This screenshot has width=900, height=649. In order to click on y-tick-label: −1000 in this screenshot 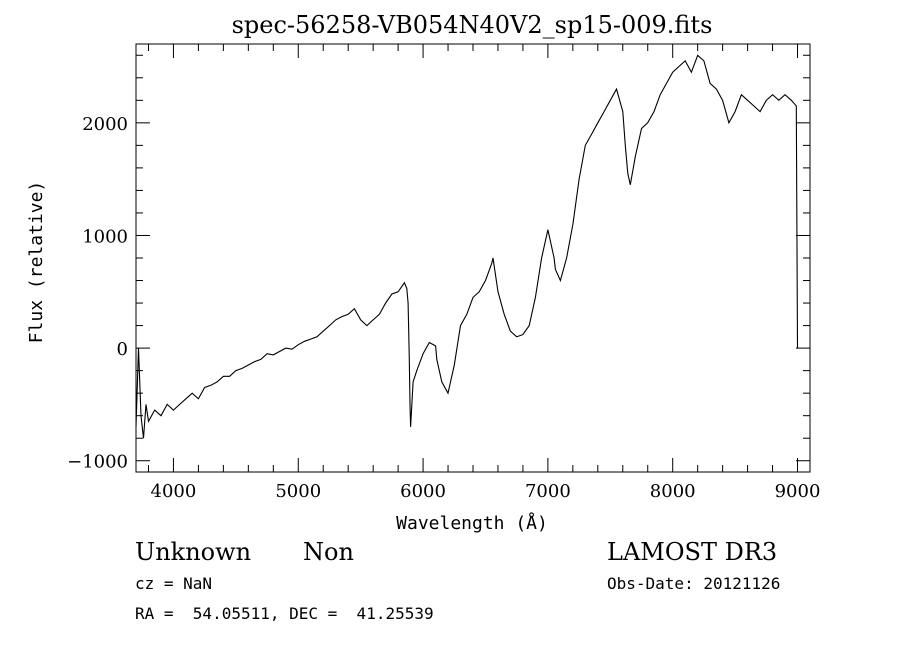, I will do `click(97, 462)`.